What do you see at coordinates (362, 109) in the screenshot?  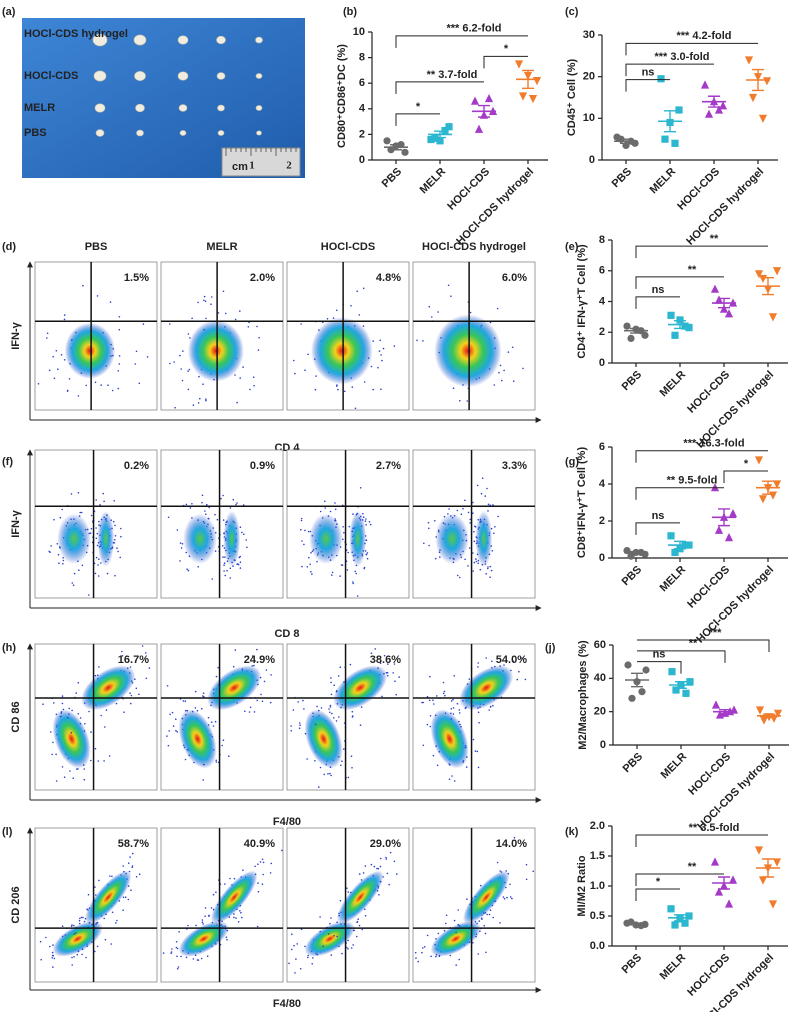 I see `y-tick-label: 4` at bounding box center [362, 109].